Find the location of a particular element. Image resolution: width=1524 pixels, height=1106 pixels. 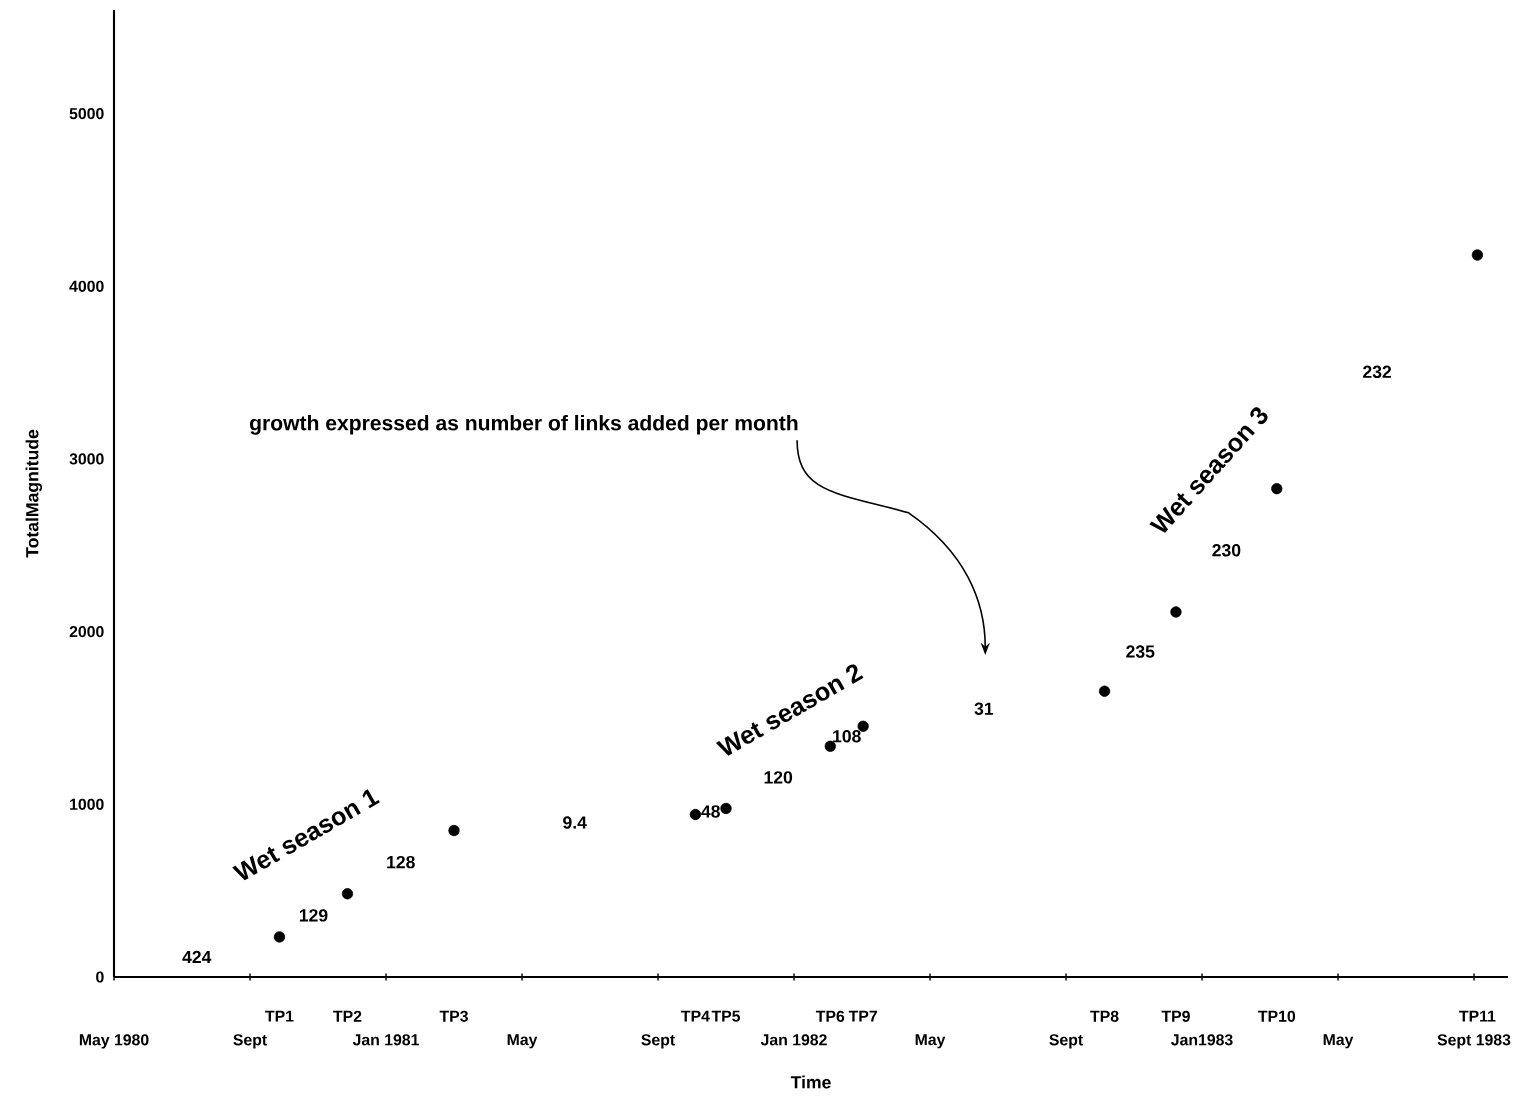

annotation: 128 is located at coordinates (401, 862).